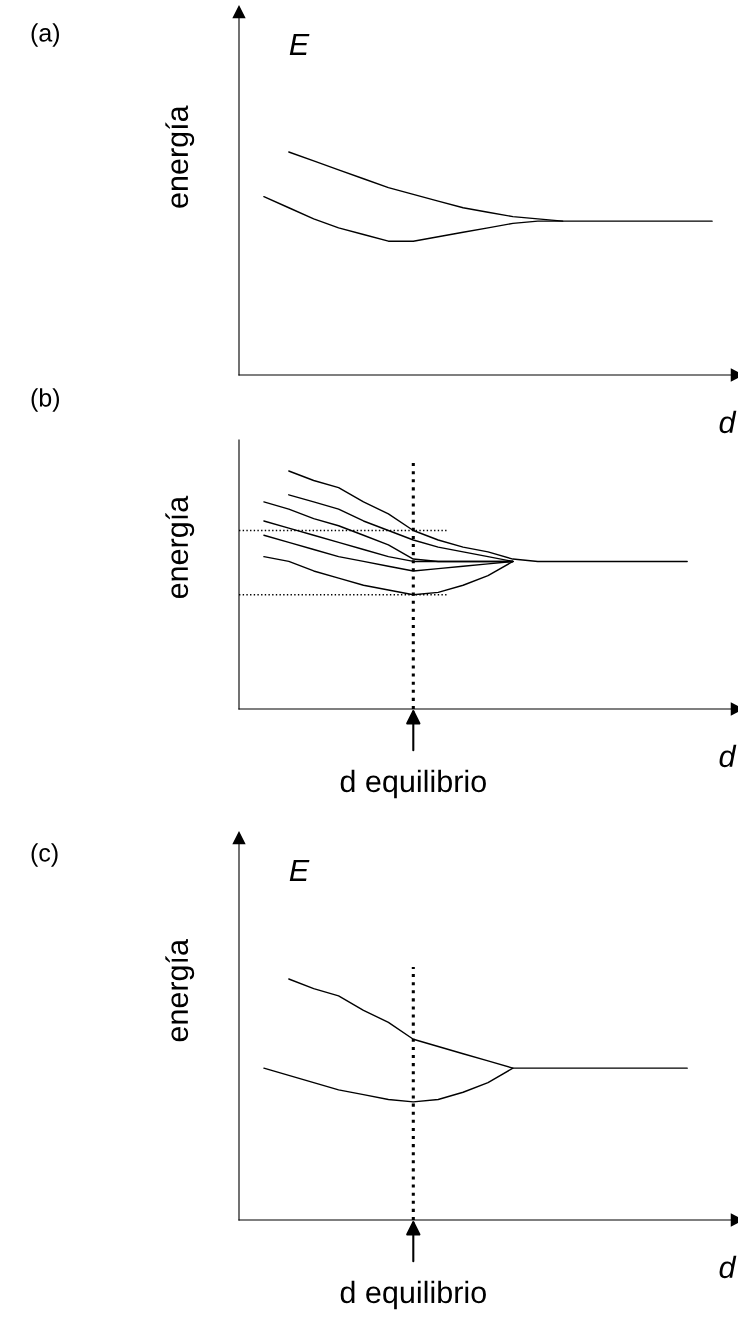  Describe the element at coordinates (45, 400) in the screenshot. I see `text: (b)` at that location.